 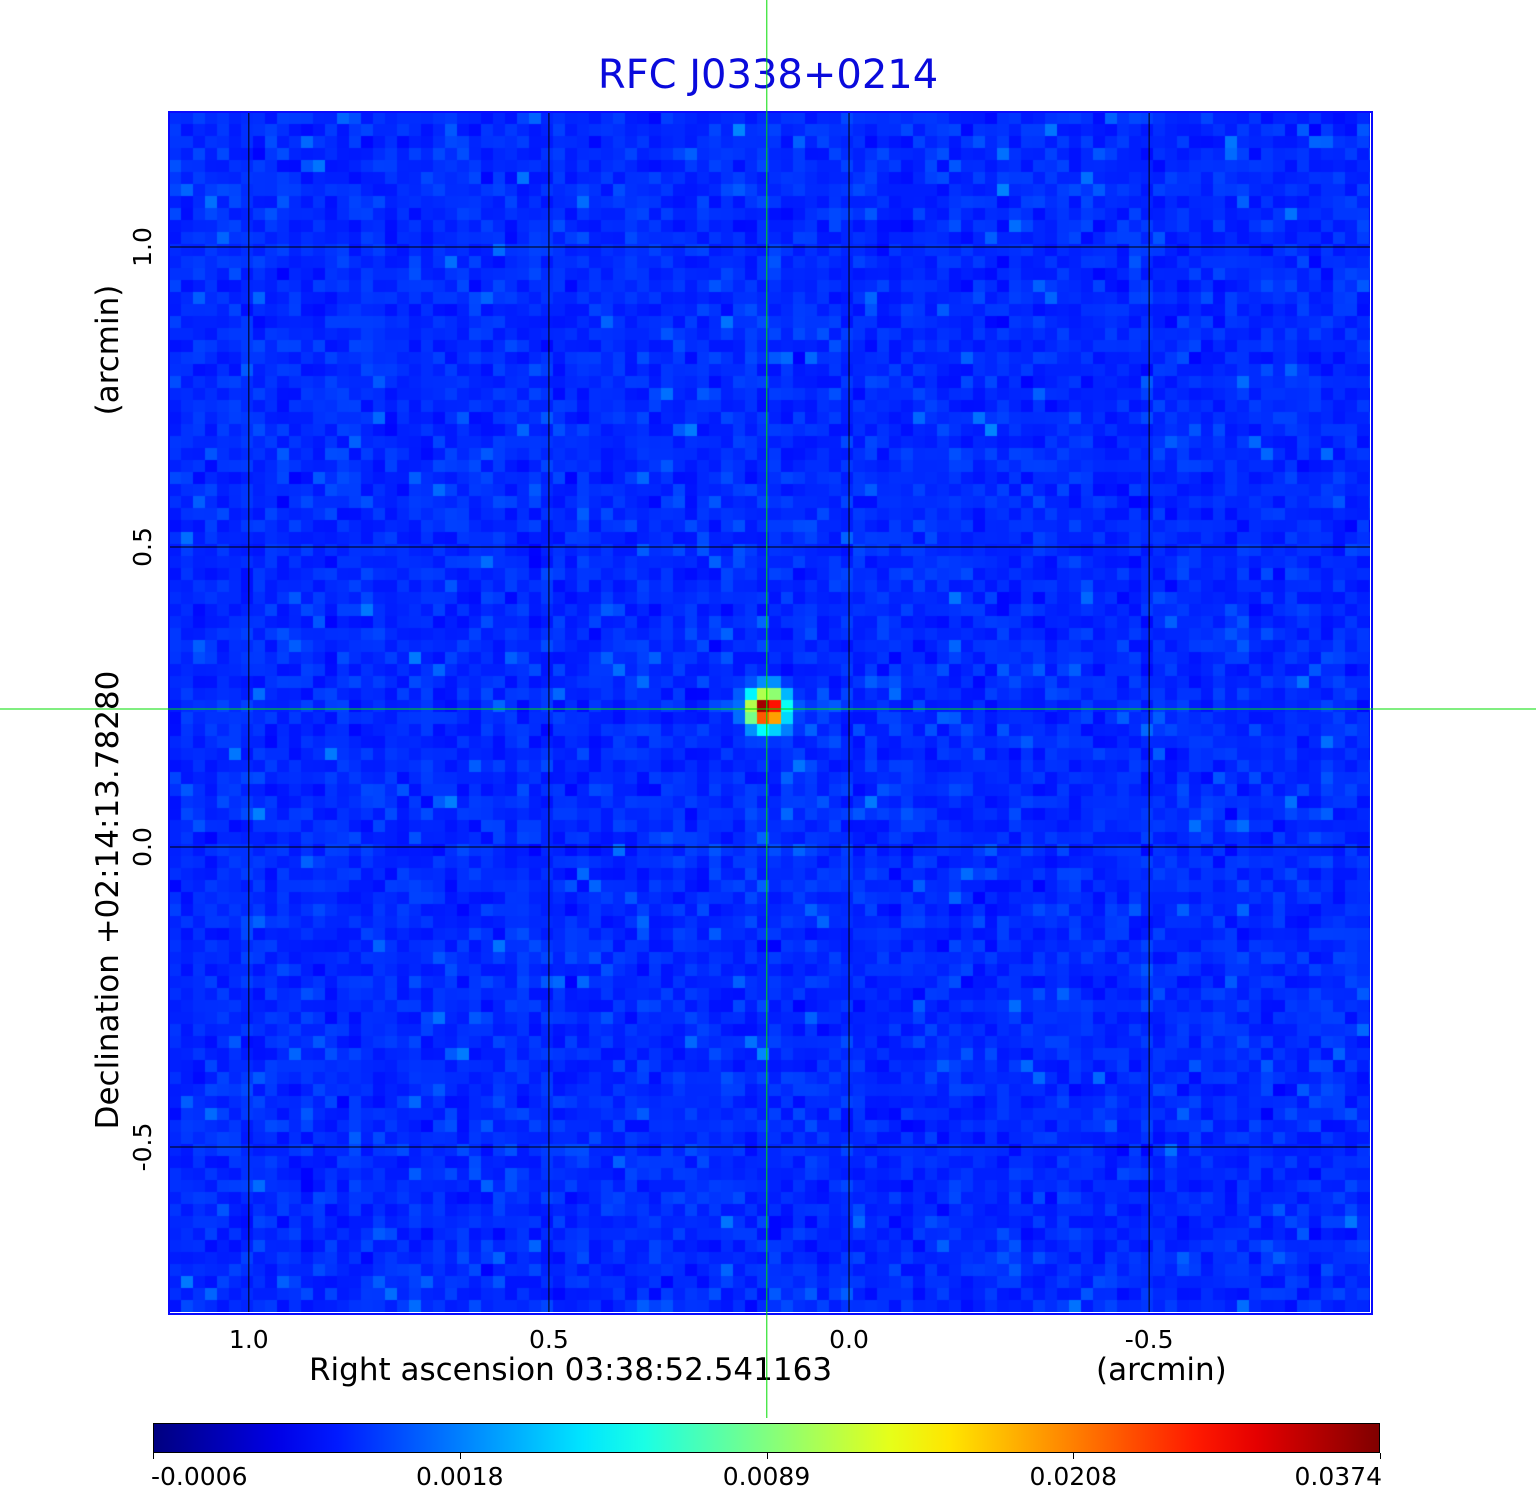 I want to click on colorbar-tick-label: 0.0018, so click(x=460, y=1476).